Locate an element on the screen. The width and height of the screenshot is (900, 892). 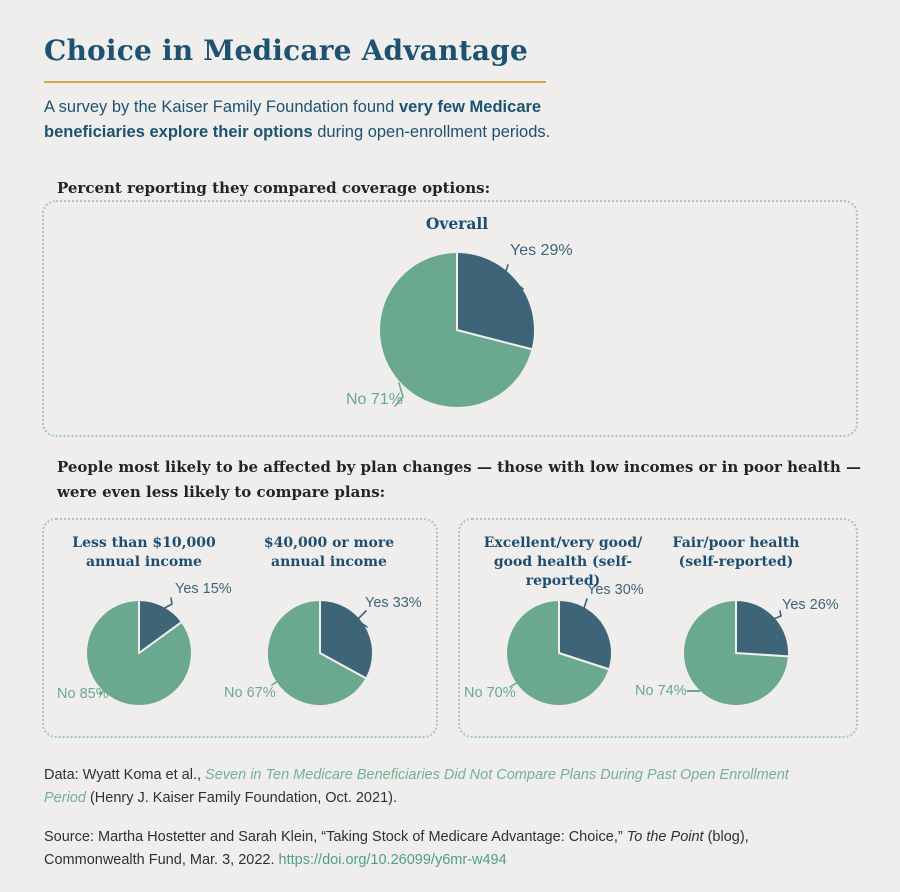
pie-title-poor-health: Fair/poor health (self-reported) is located at coordinates (736, 552).